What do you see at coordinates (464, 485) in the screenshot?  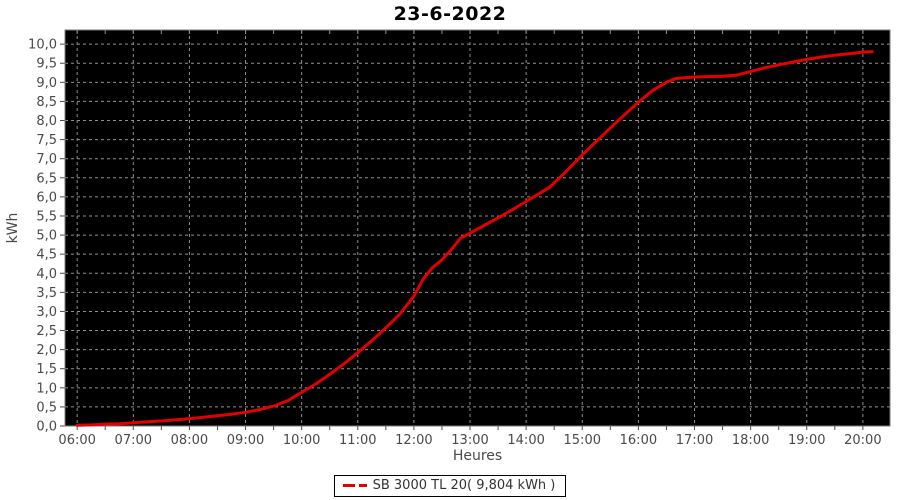 I see `legend-series-label: SB 3000 TL 20( 9,804 kWh )` at bounding box center [464, 485].